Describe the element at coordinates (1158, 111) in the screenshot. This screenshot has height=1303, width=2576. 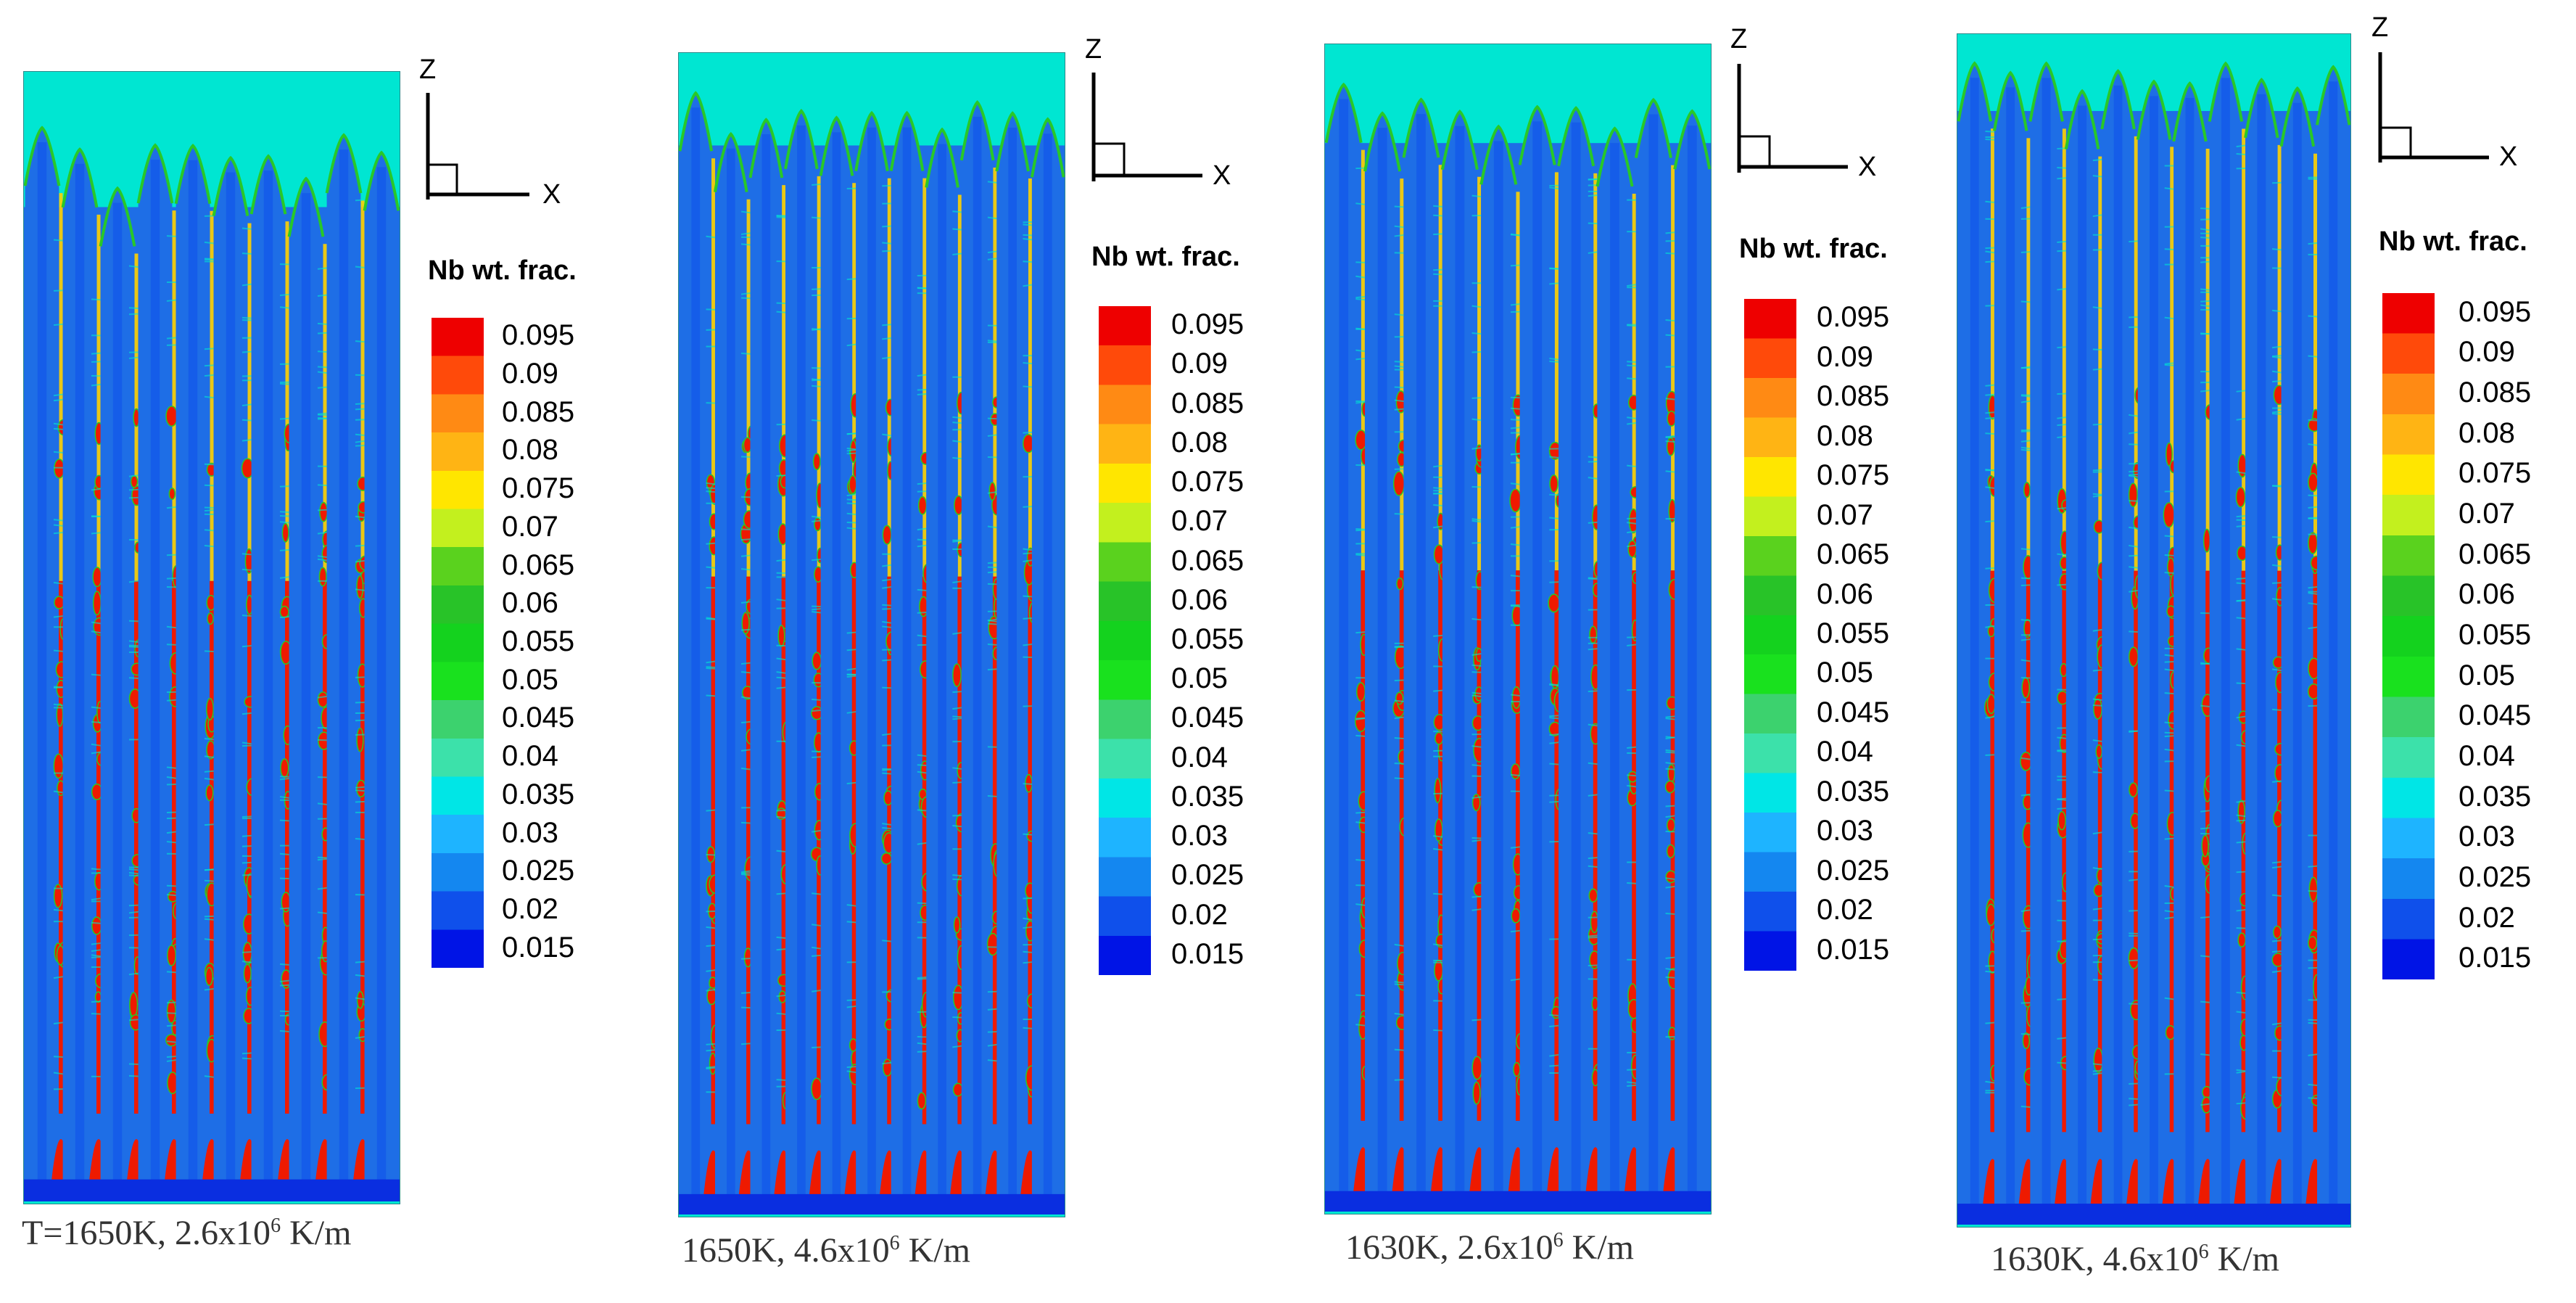
I see `coordinate-axes-2: Z X` at that location.